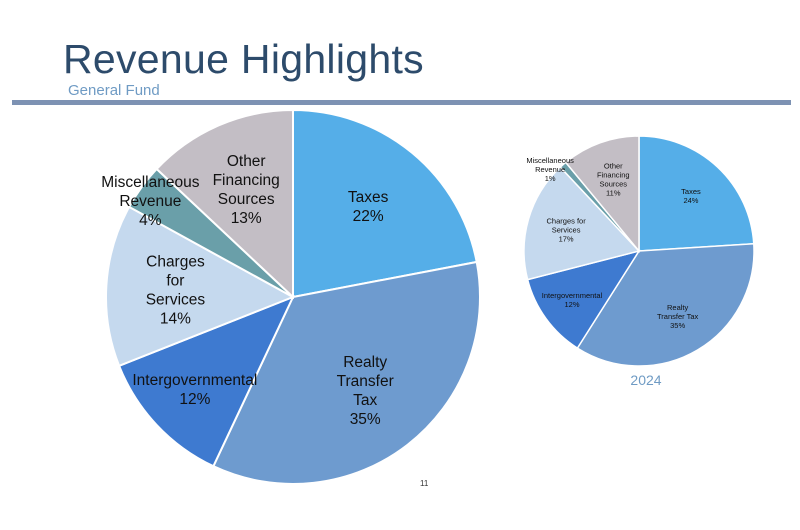  What do you see at coordinates (613, 193) in the screenshot?
I see `slice-percent: 11%` at bounding box center [613, 193].